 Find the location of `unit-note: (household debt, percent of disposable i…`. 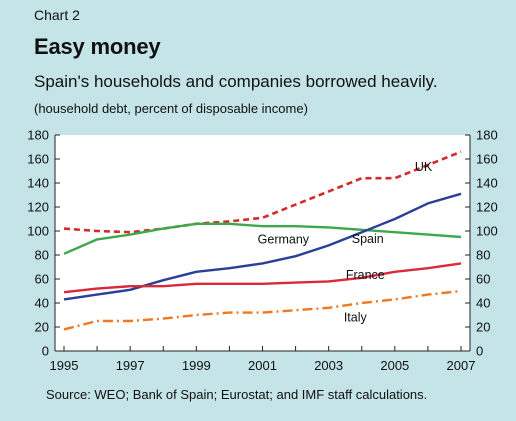

unit-note: (household debt, percent of disposable i… is located at coordinates (171, 108).